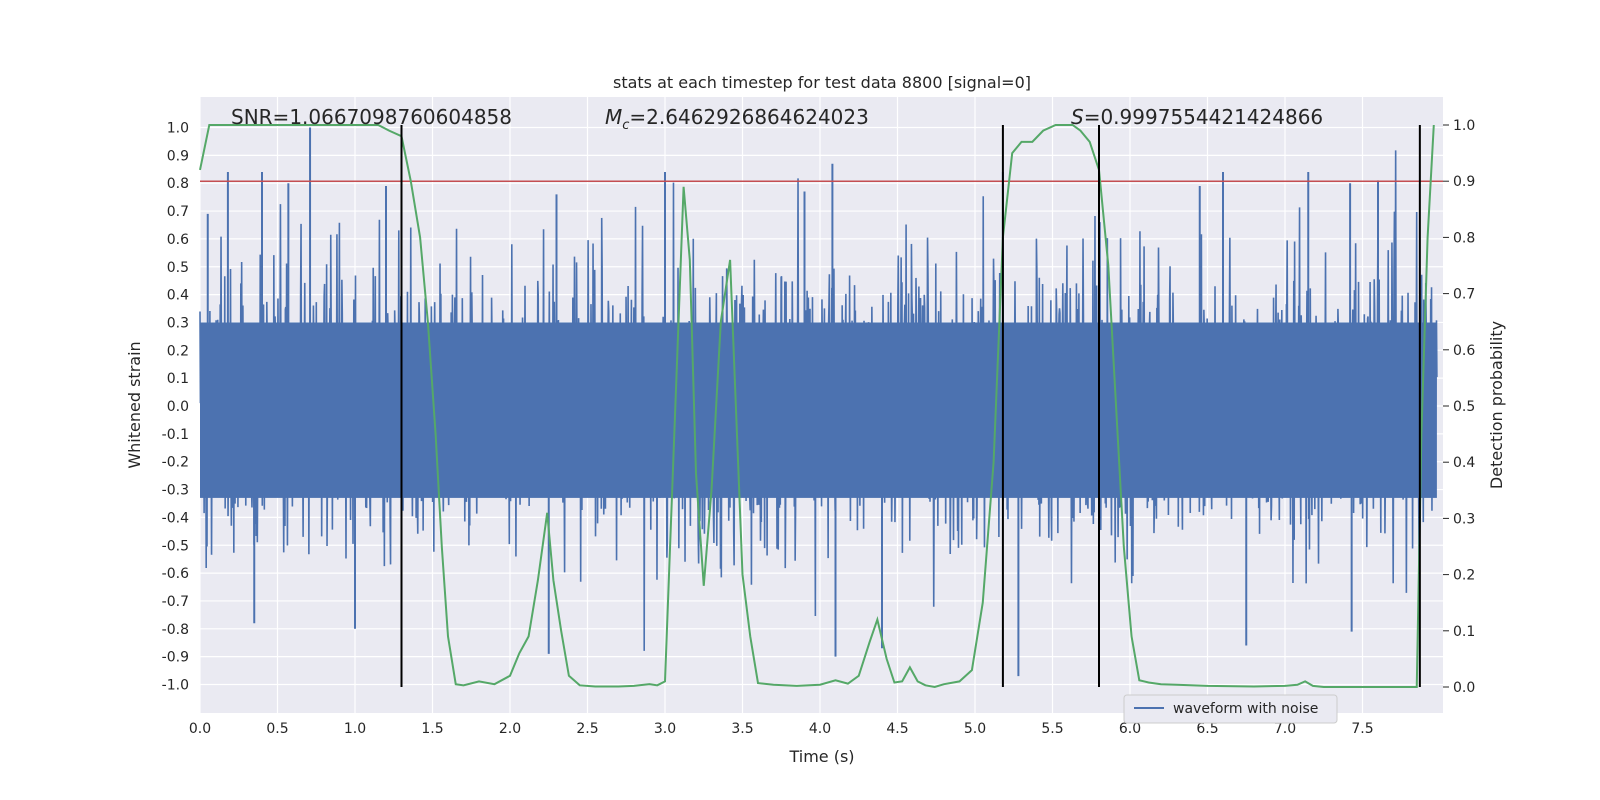 The height and width of the screenshot is (800, 1600). Describe the element at coordinates (1362, 729) in the screenshot. I see `x-tick-label: 7.5` at that location.